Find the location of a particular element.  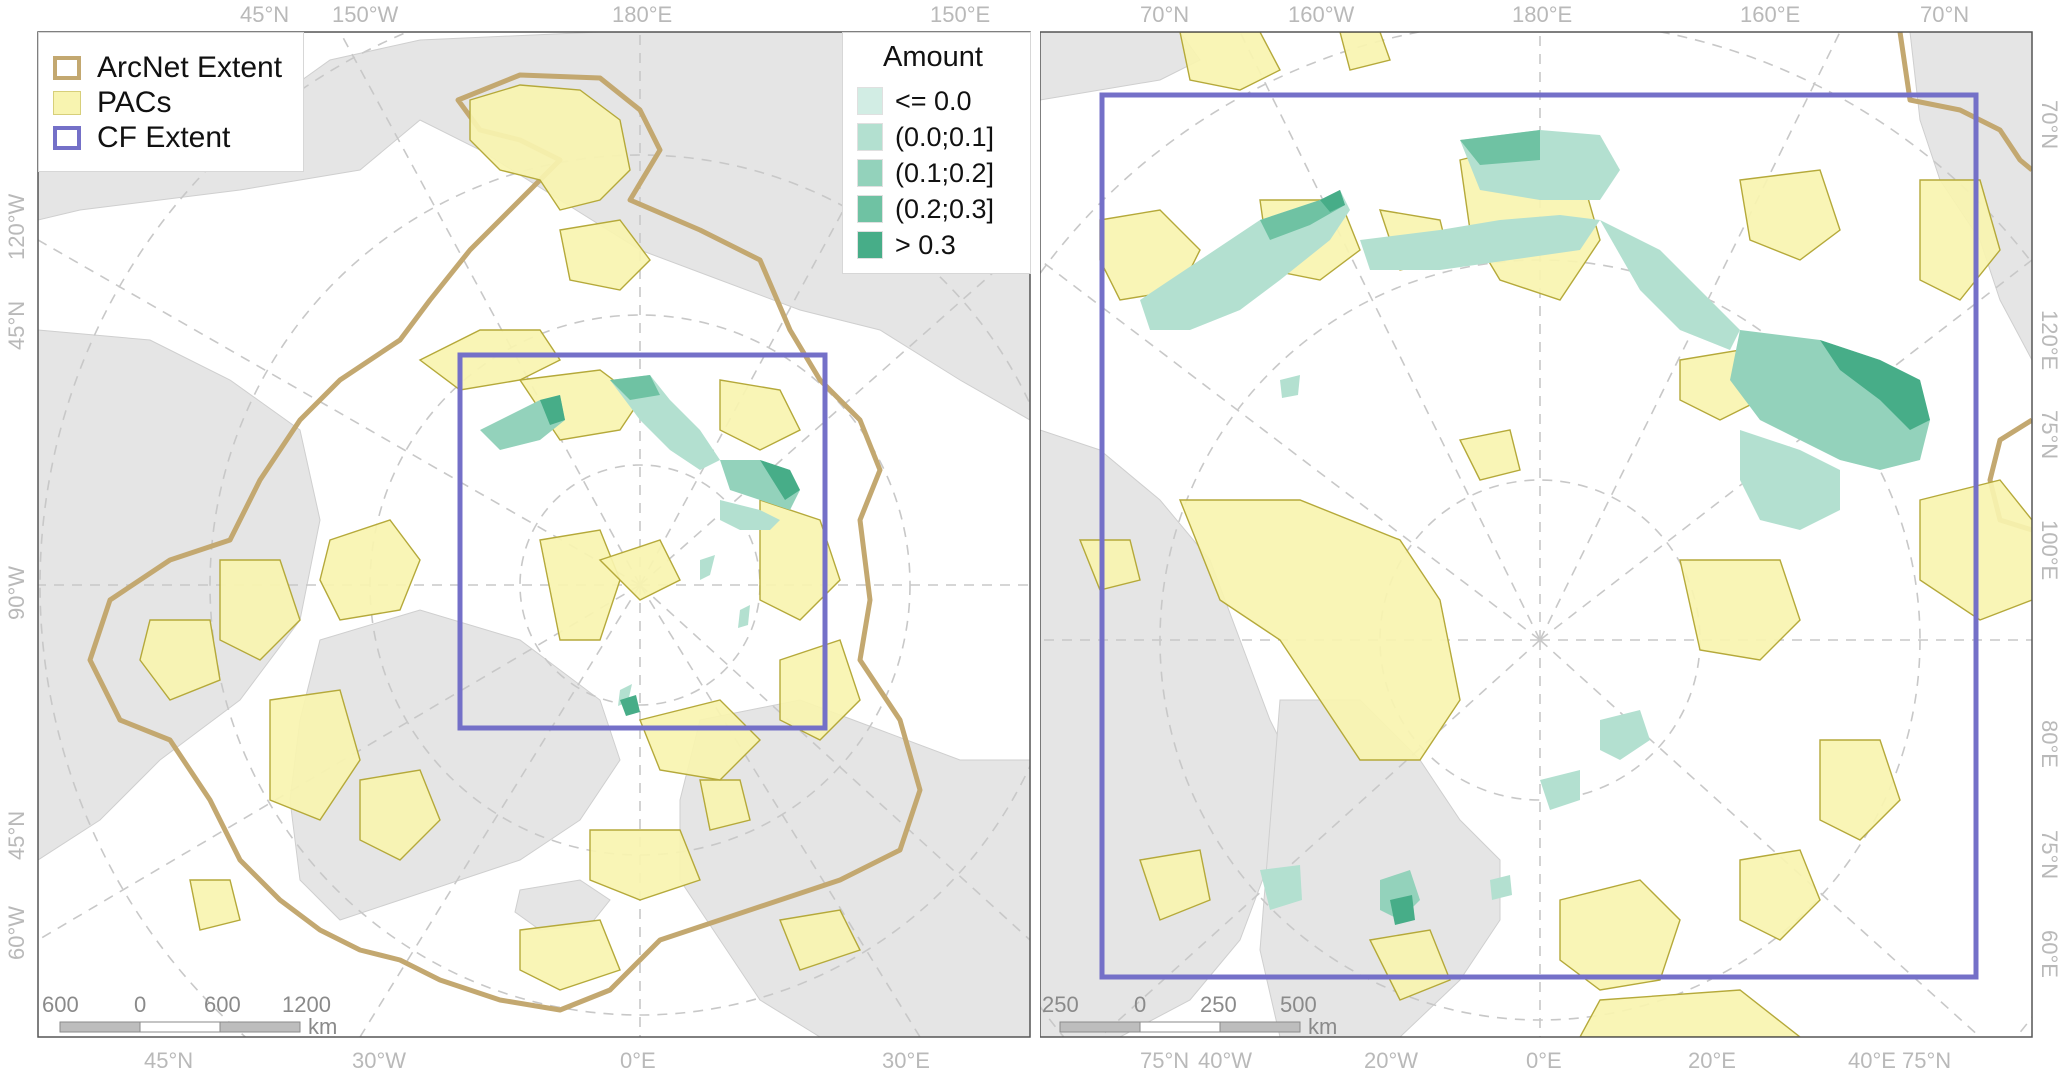

right-arcnet-extent is located at coordinates (1964, 102).